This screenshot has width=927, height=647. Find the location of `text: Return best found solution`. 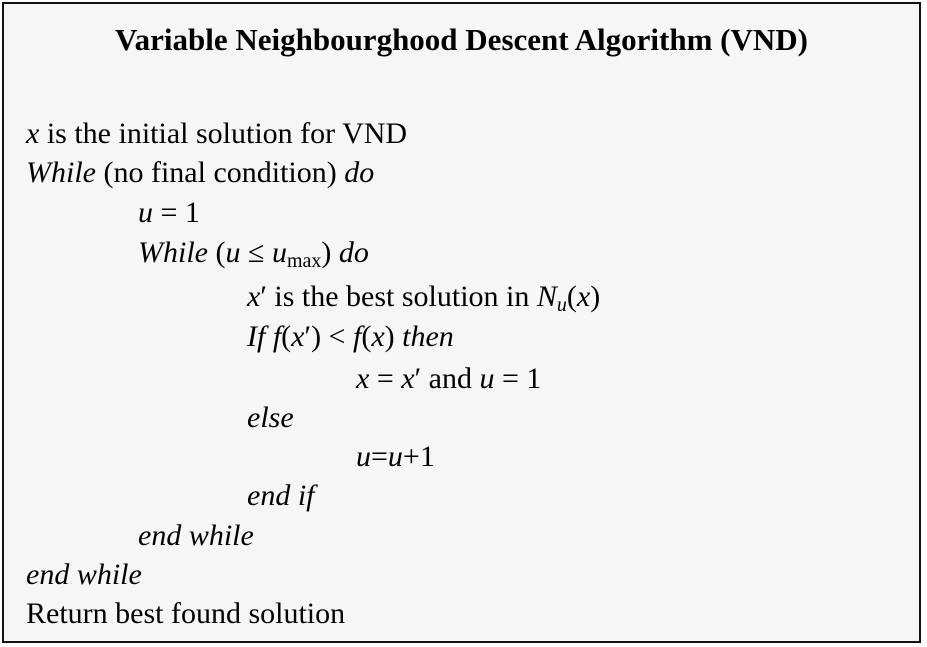

text: Return best found solution is located at coordinates (186, 613).